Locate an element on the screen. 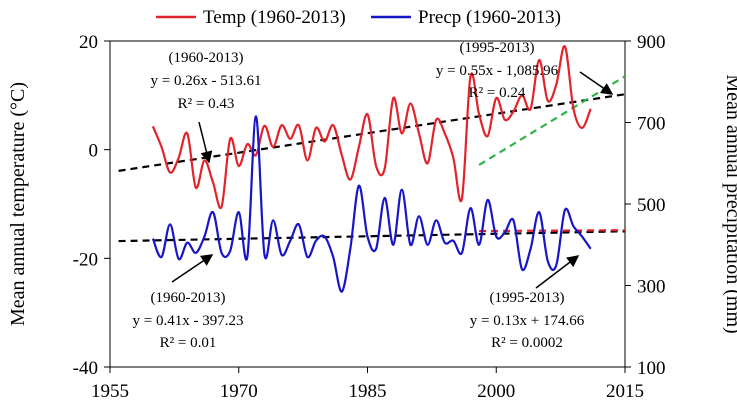  y-left-tick-label: -40 is located at coordinates (85, 368).